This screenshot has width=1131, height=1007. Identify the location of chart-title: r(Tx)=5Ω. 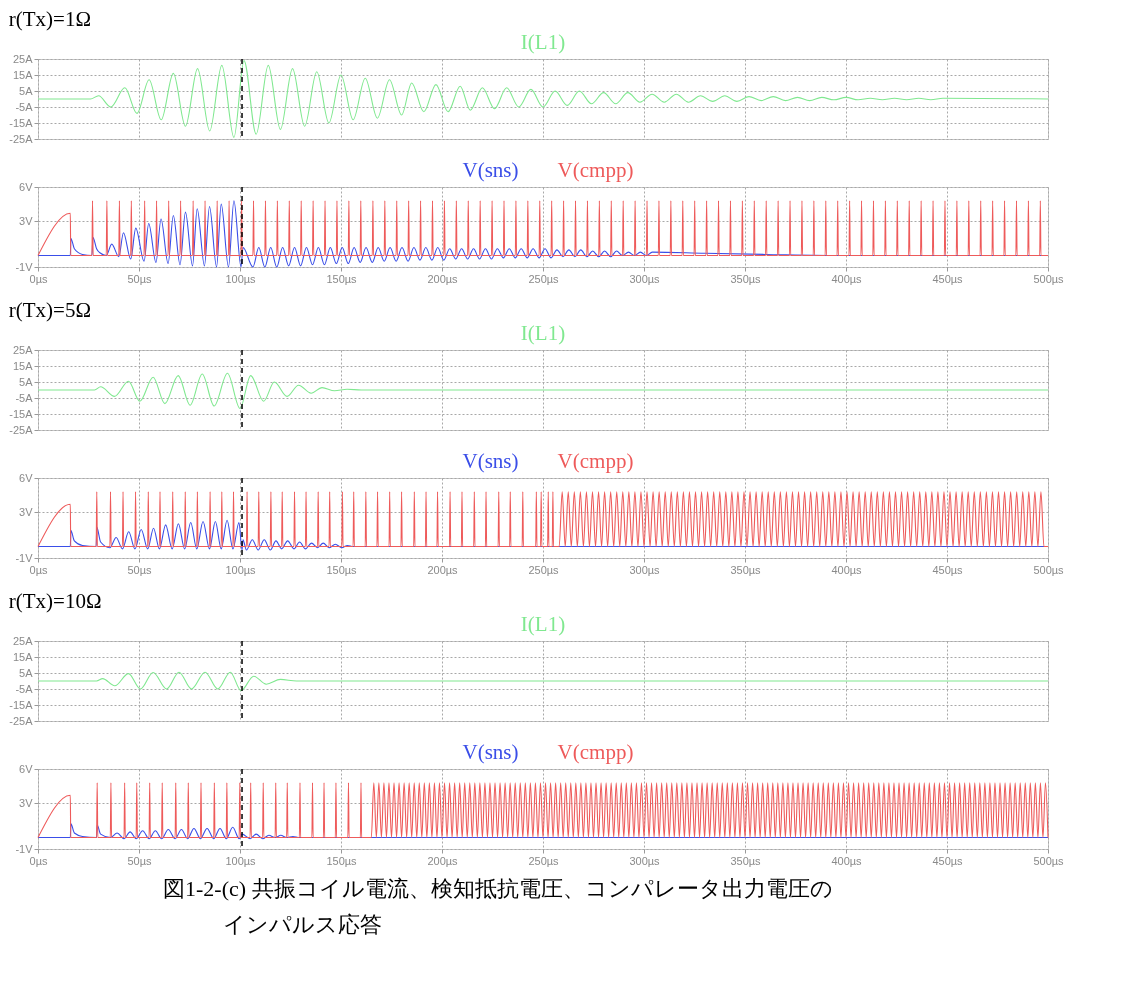
(50, 310).